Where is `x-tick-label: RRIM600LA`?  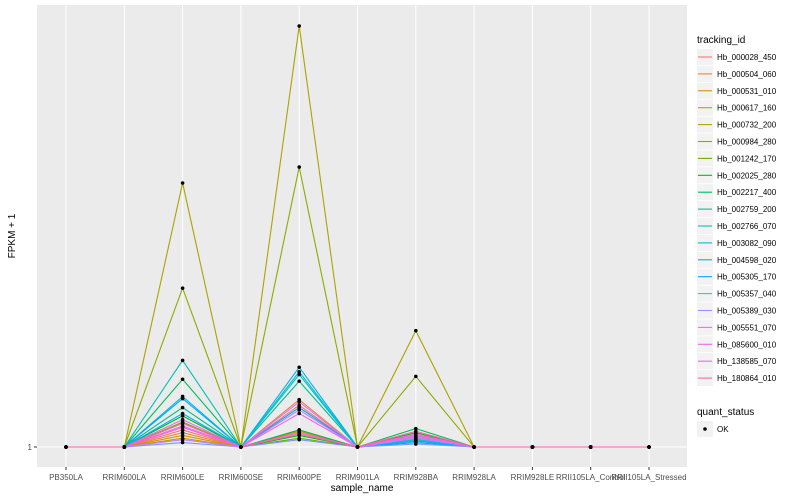
x-tick-label: RRIM600LA is located at coordinates (125, 477).